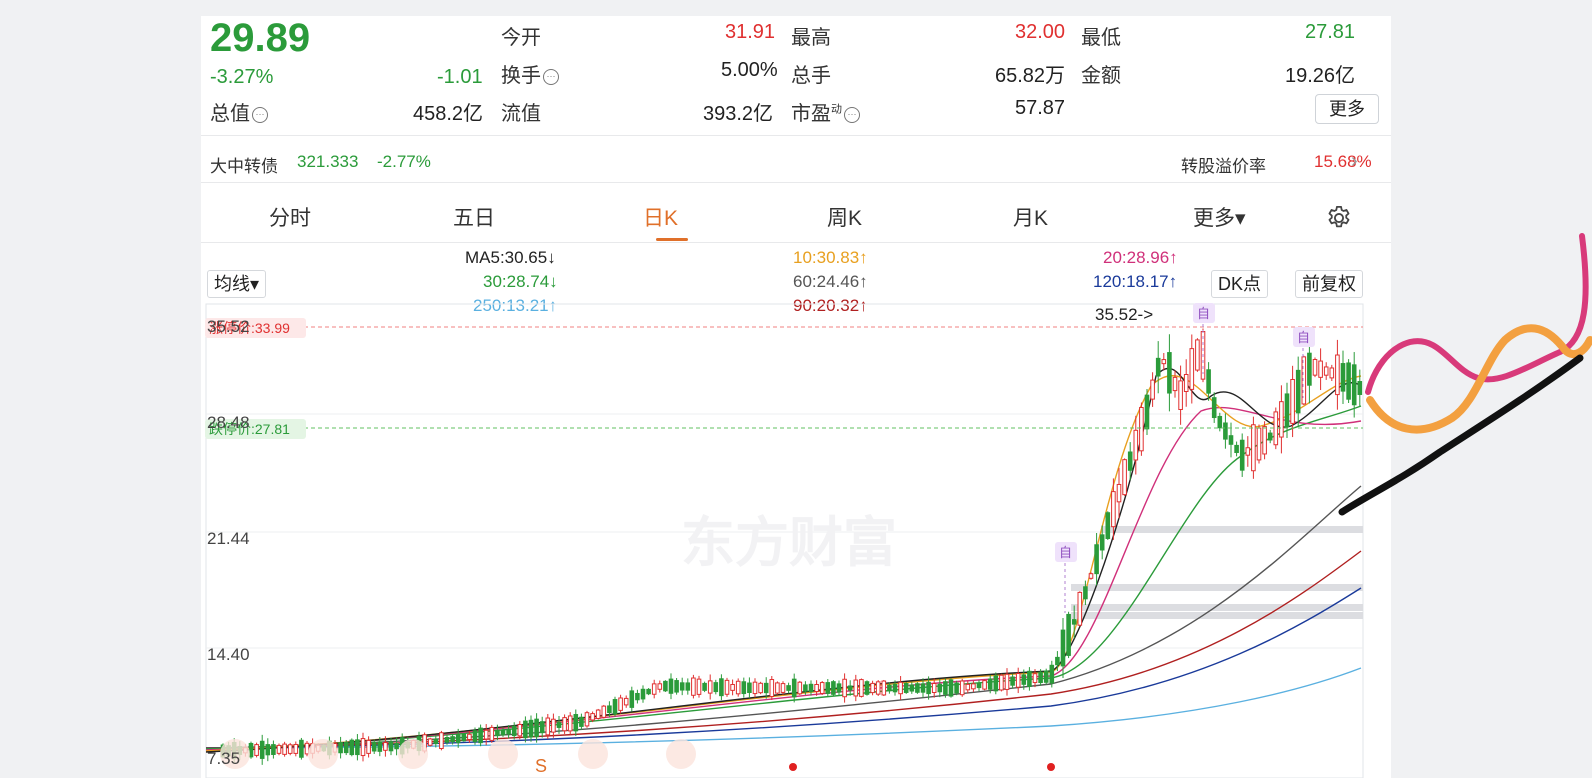  I want to click on black-freehand-stroke, so click(1461, 435).